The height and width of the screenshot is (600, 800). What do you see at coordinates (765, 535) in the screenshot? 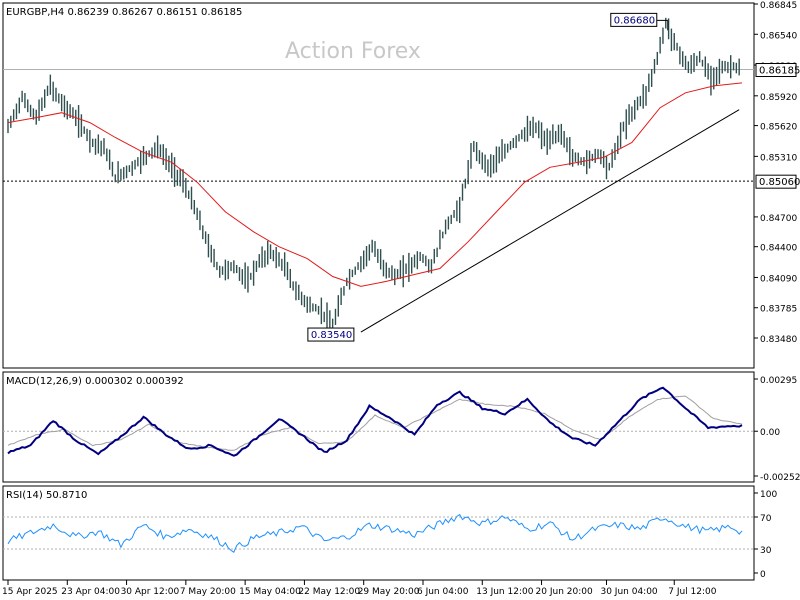
I see `rsi-axis: 100 70 30 0` at bounding box center [765, 535].